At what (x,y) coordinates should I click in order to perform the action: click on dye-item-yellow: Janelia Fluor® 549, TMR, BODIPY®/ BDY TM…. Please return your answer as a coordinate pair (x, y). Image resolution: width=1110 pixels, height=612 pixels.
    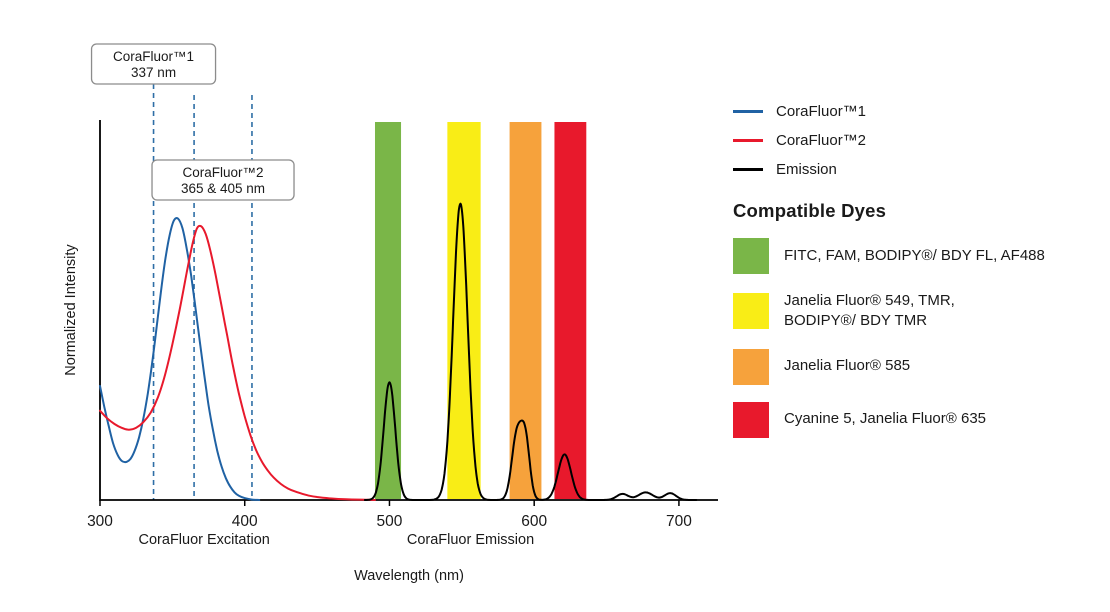
    Looking at the image, I should click on (919, 311).